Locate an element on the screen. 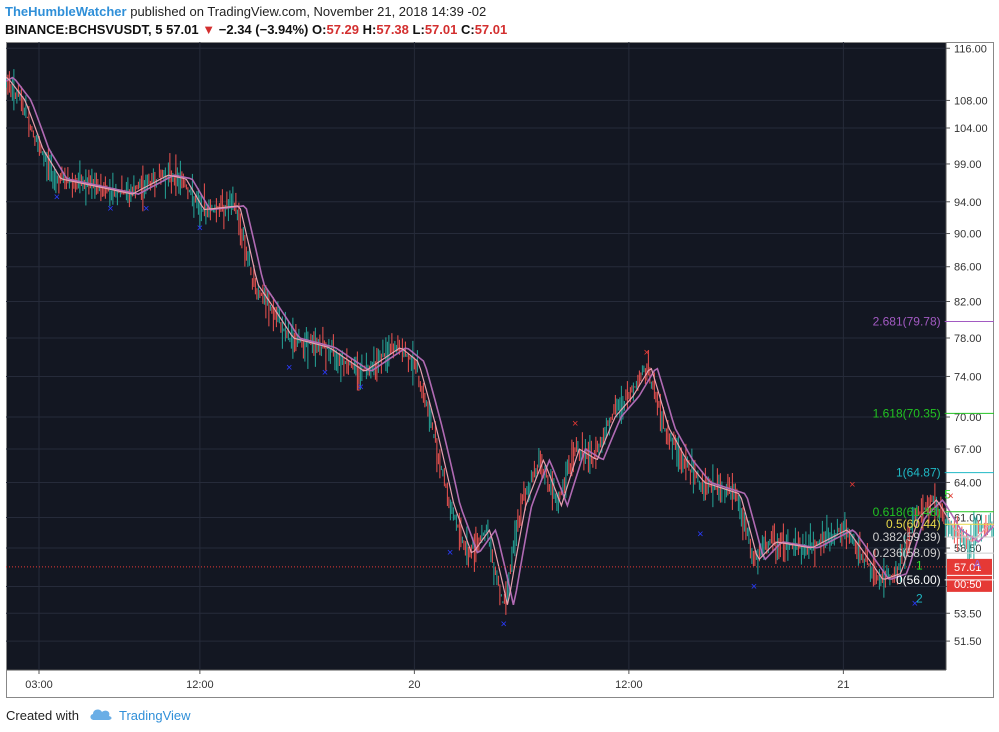 The width and height of the screenshot is (999, 732). tradingview-cloud-icon is located at coordinates (101, 715).